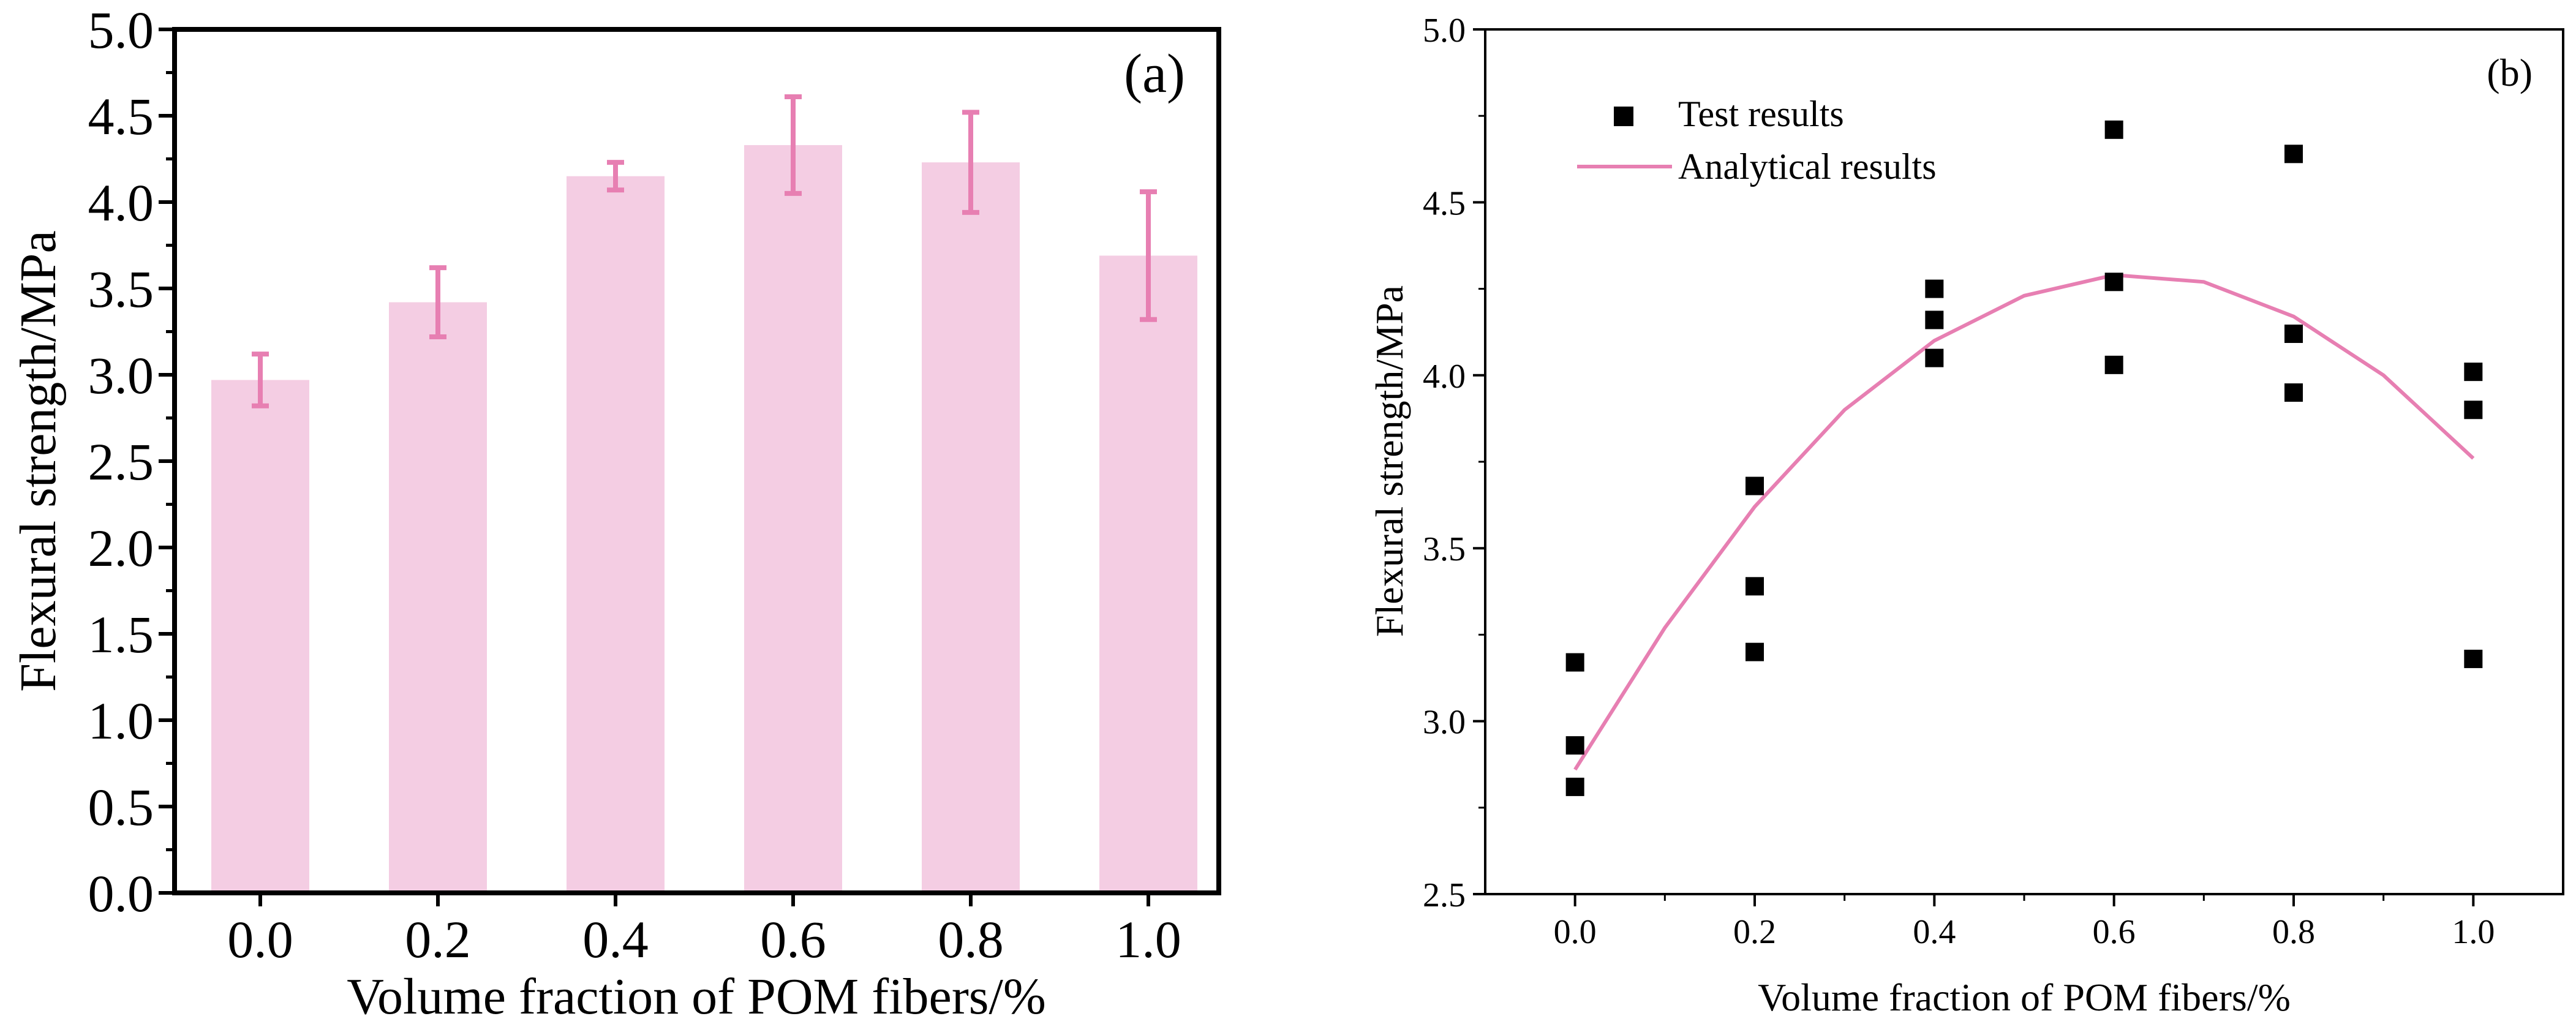 This screenshot has width=2576, height=1027. Describe the element at coordinates (704, 931) in the screenshot. I see `a-x-axis: 0.0 0.2 0.4 0.6 0.8 1.0` at that location.